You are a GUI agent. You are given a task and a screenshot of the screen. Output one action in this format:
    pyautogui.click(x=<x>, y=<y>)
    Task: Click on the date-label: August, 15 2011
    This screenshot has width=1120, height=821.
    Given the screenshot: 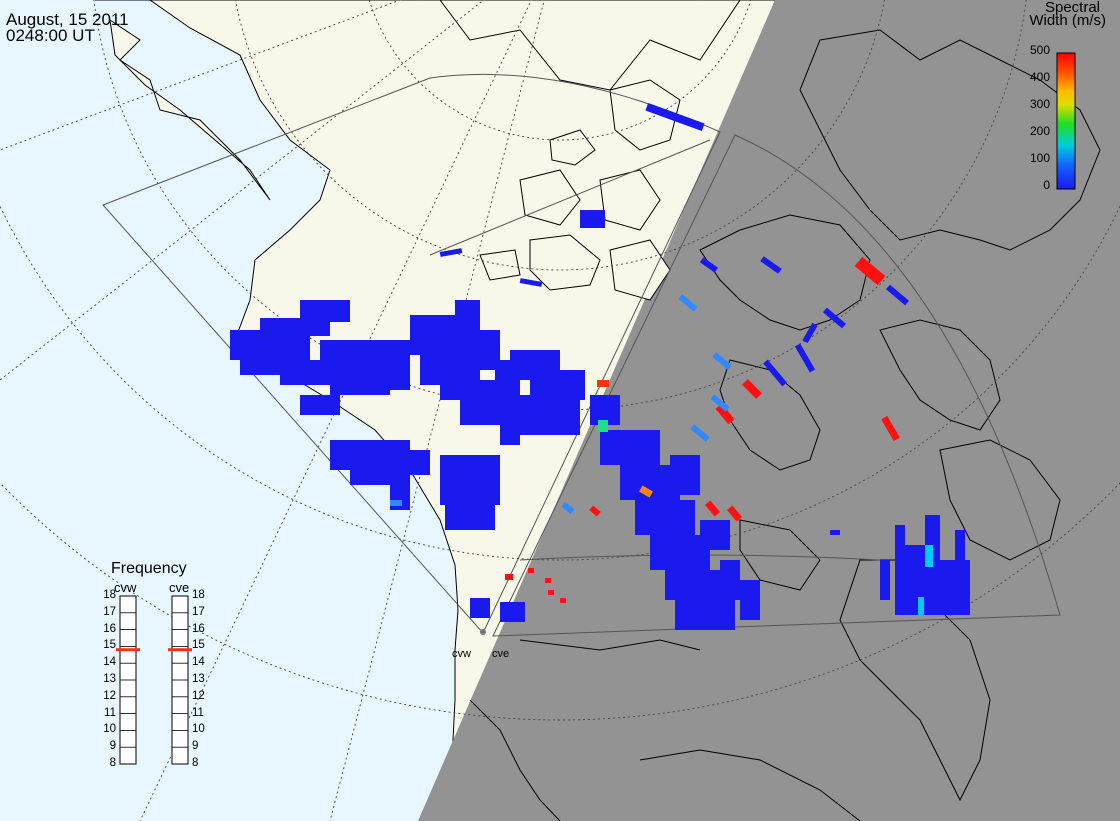 What is the action you would take?
    pyautogui.click(x=67, y=19)
    